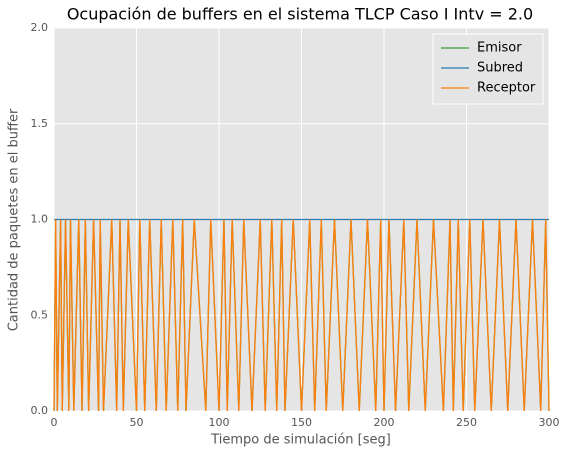  I want to click on x-tick-label: 300, so click(549, 422).